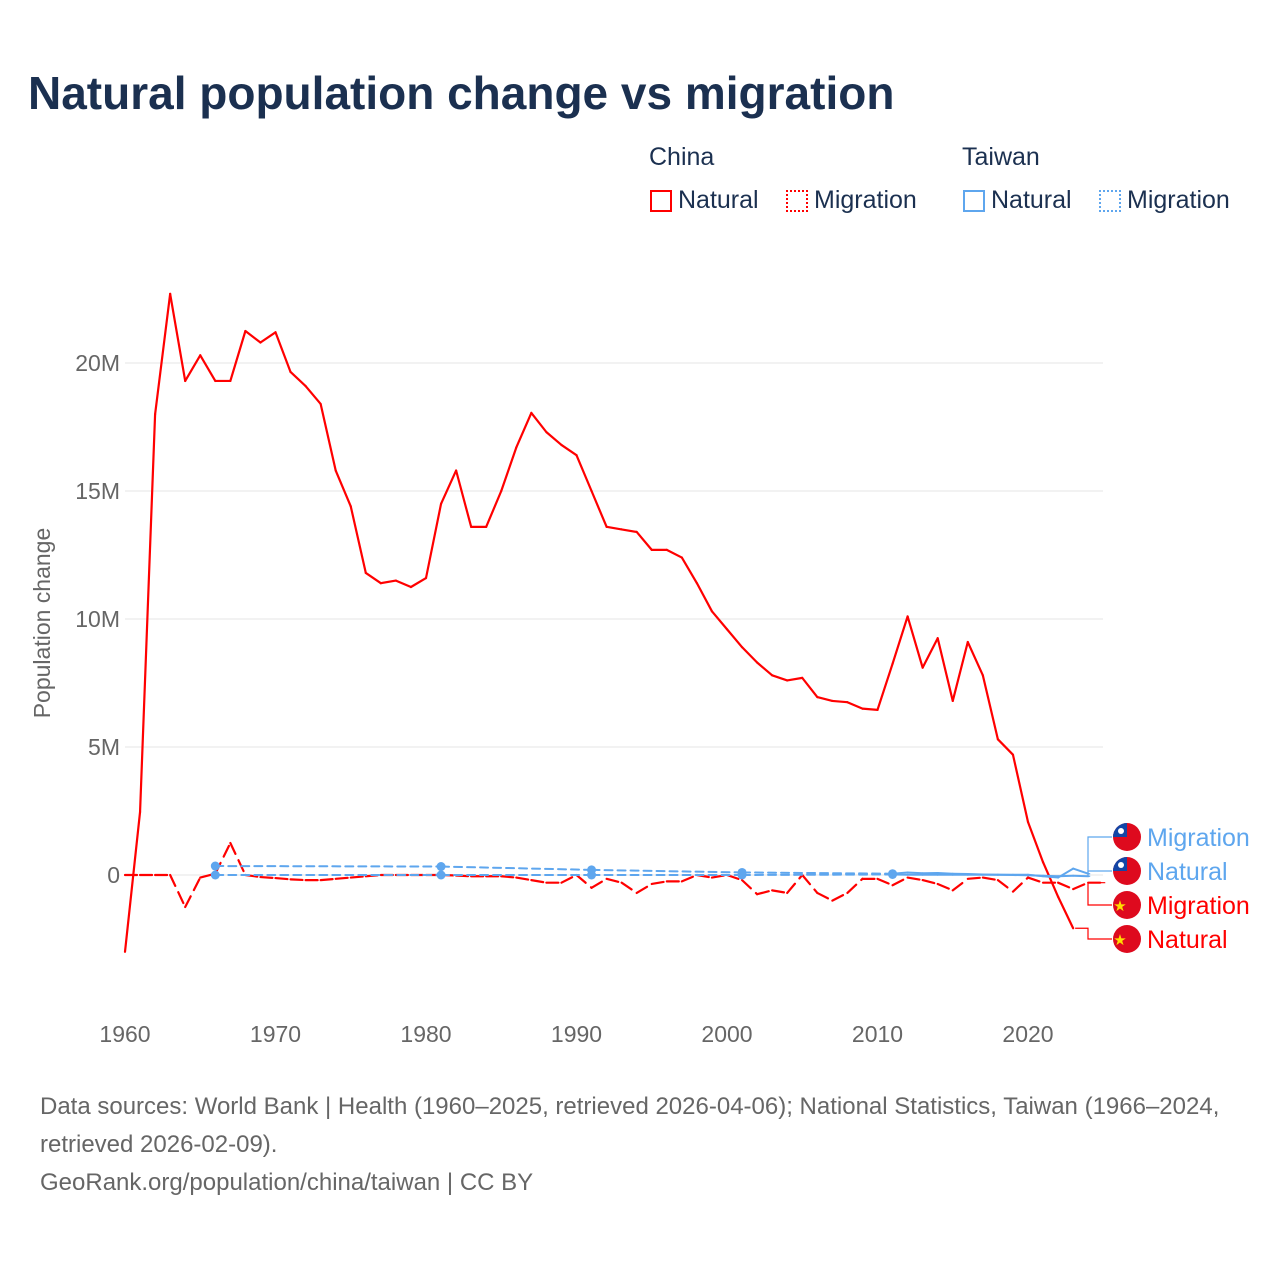  Describe the element at coordinates (461, 93) in the screenshot. I see `chart-title: Natural population change vs migration` at that location.